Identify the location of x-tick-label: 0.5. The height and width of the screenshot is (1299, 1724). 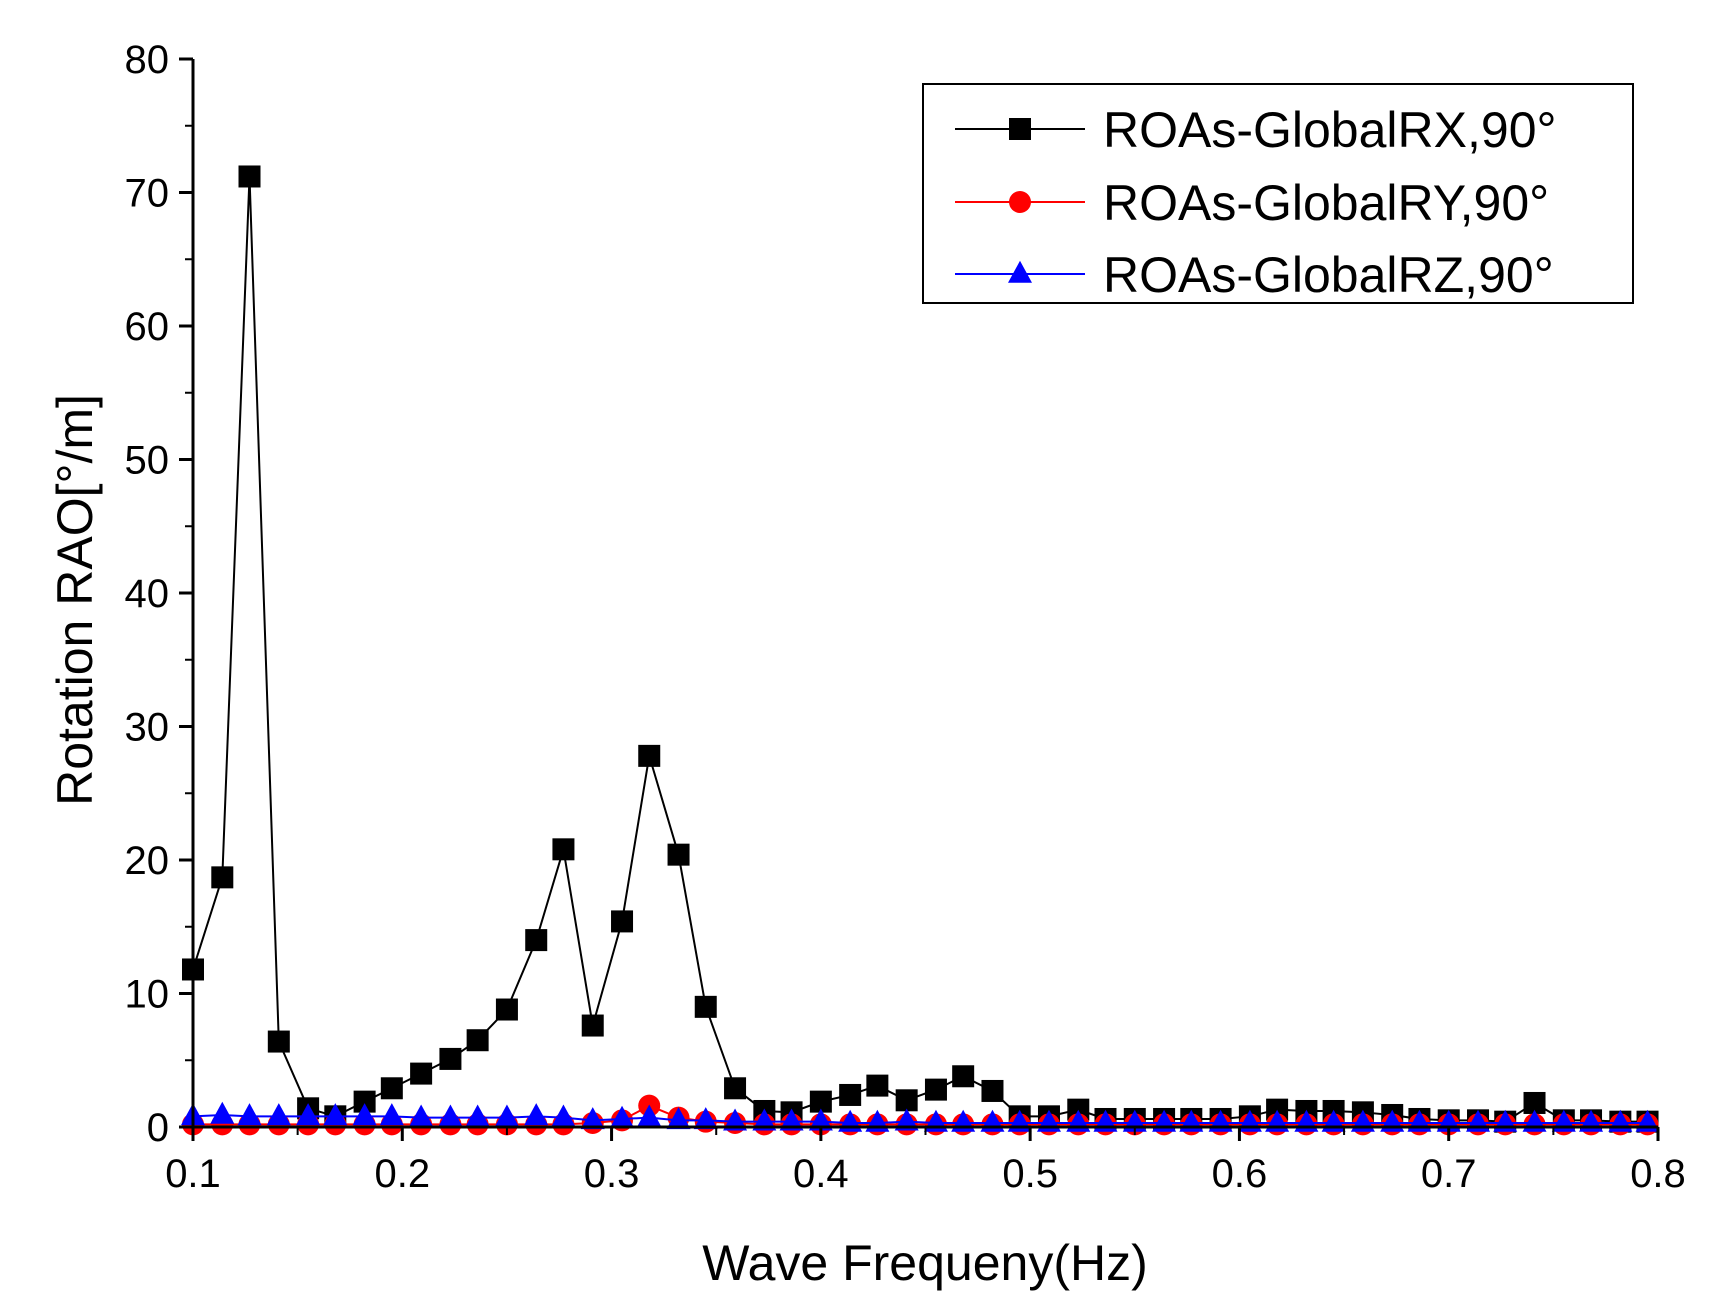
(1030, 1174).